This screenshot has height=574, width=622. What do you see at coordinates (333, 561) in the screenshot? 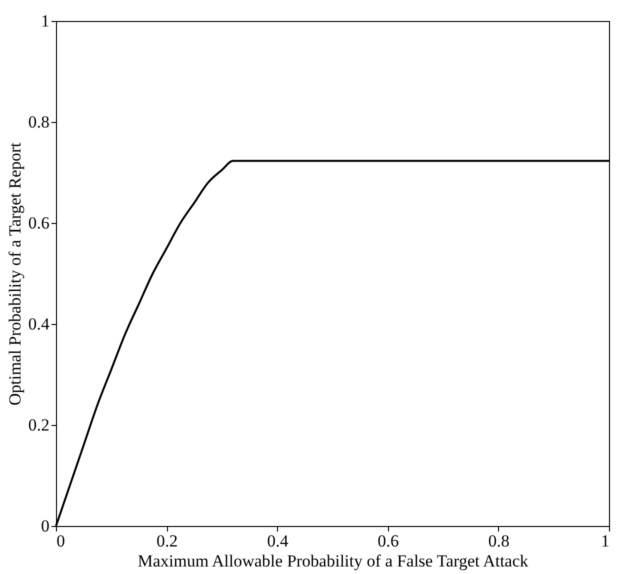
I see `x-axis-title: Maximum Allowable Probability of a False Target Attack` at bounding box center [333, 561].